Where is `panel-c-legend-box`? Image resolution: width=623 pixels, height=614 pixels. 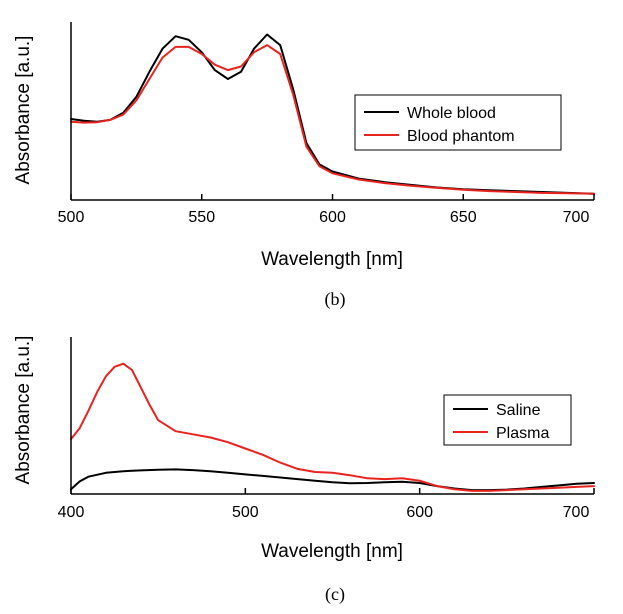
panel-c-legend-box is located at coordinates (507, 420).